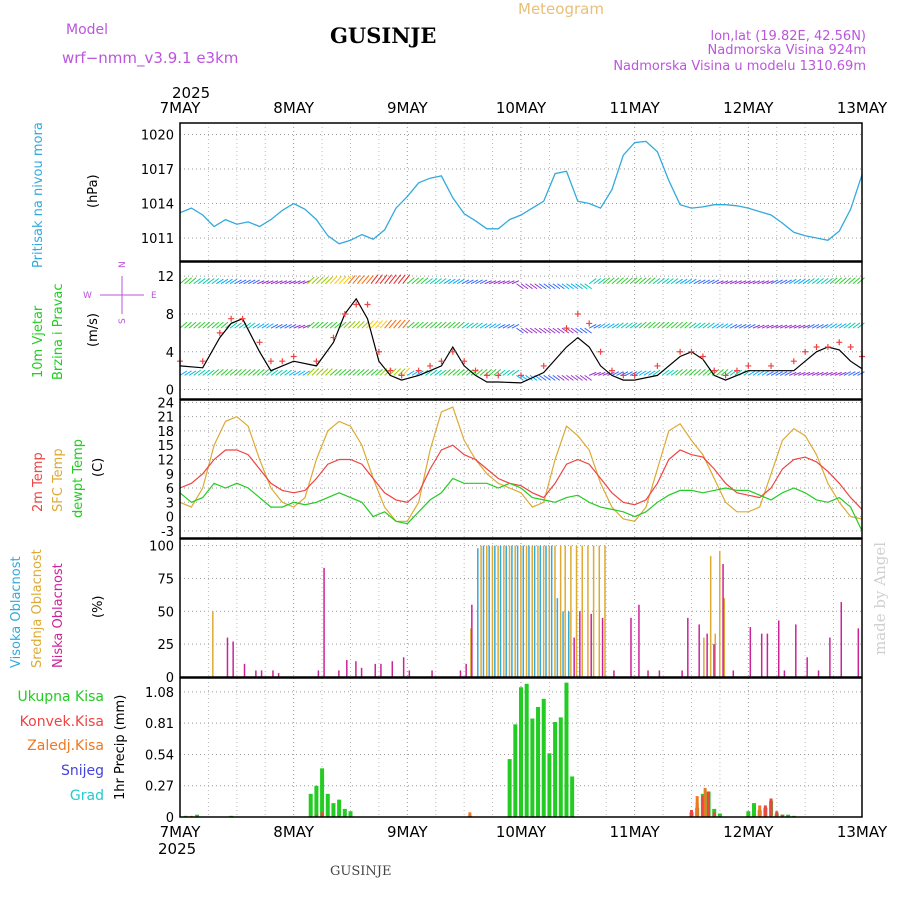 The width and height of the screenshot is (900, 900). I want to click on pressure-legend: Pritisak na nivou mora, so click(38, 195).